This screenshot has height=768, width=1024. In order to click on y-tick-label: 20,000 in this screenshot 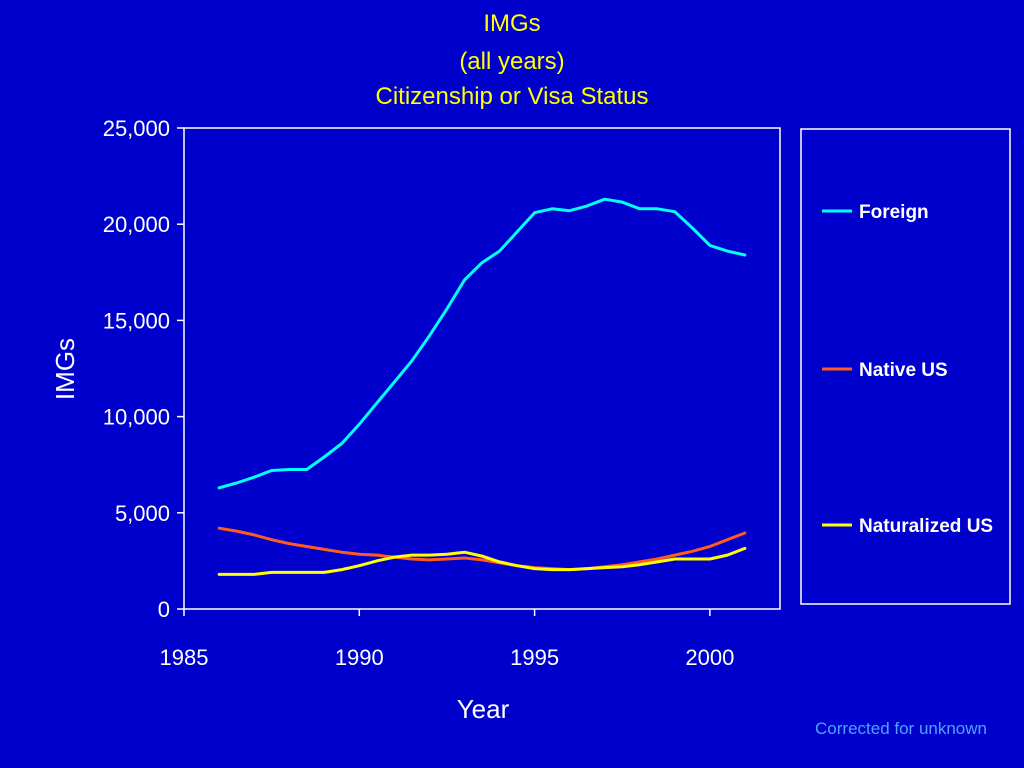, I will do `click(136, 224)`.